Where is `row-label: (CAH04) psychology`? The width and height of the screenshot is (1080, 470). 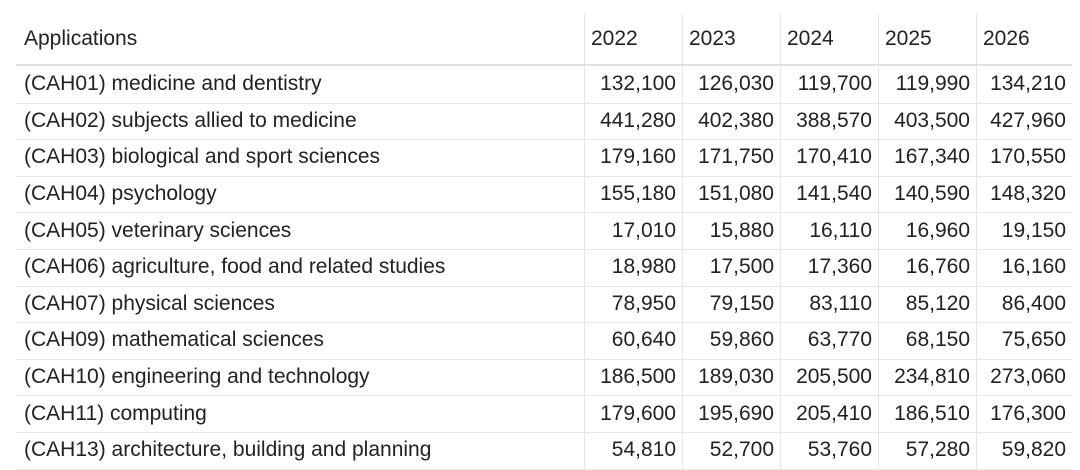
row-label: (CAH04) psychology is located at coordinates (120, 194).